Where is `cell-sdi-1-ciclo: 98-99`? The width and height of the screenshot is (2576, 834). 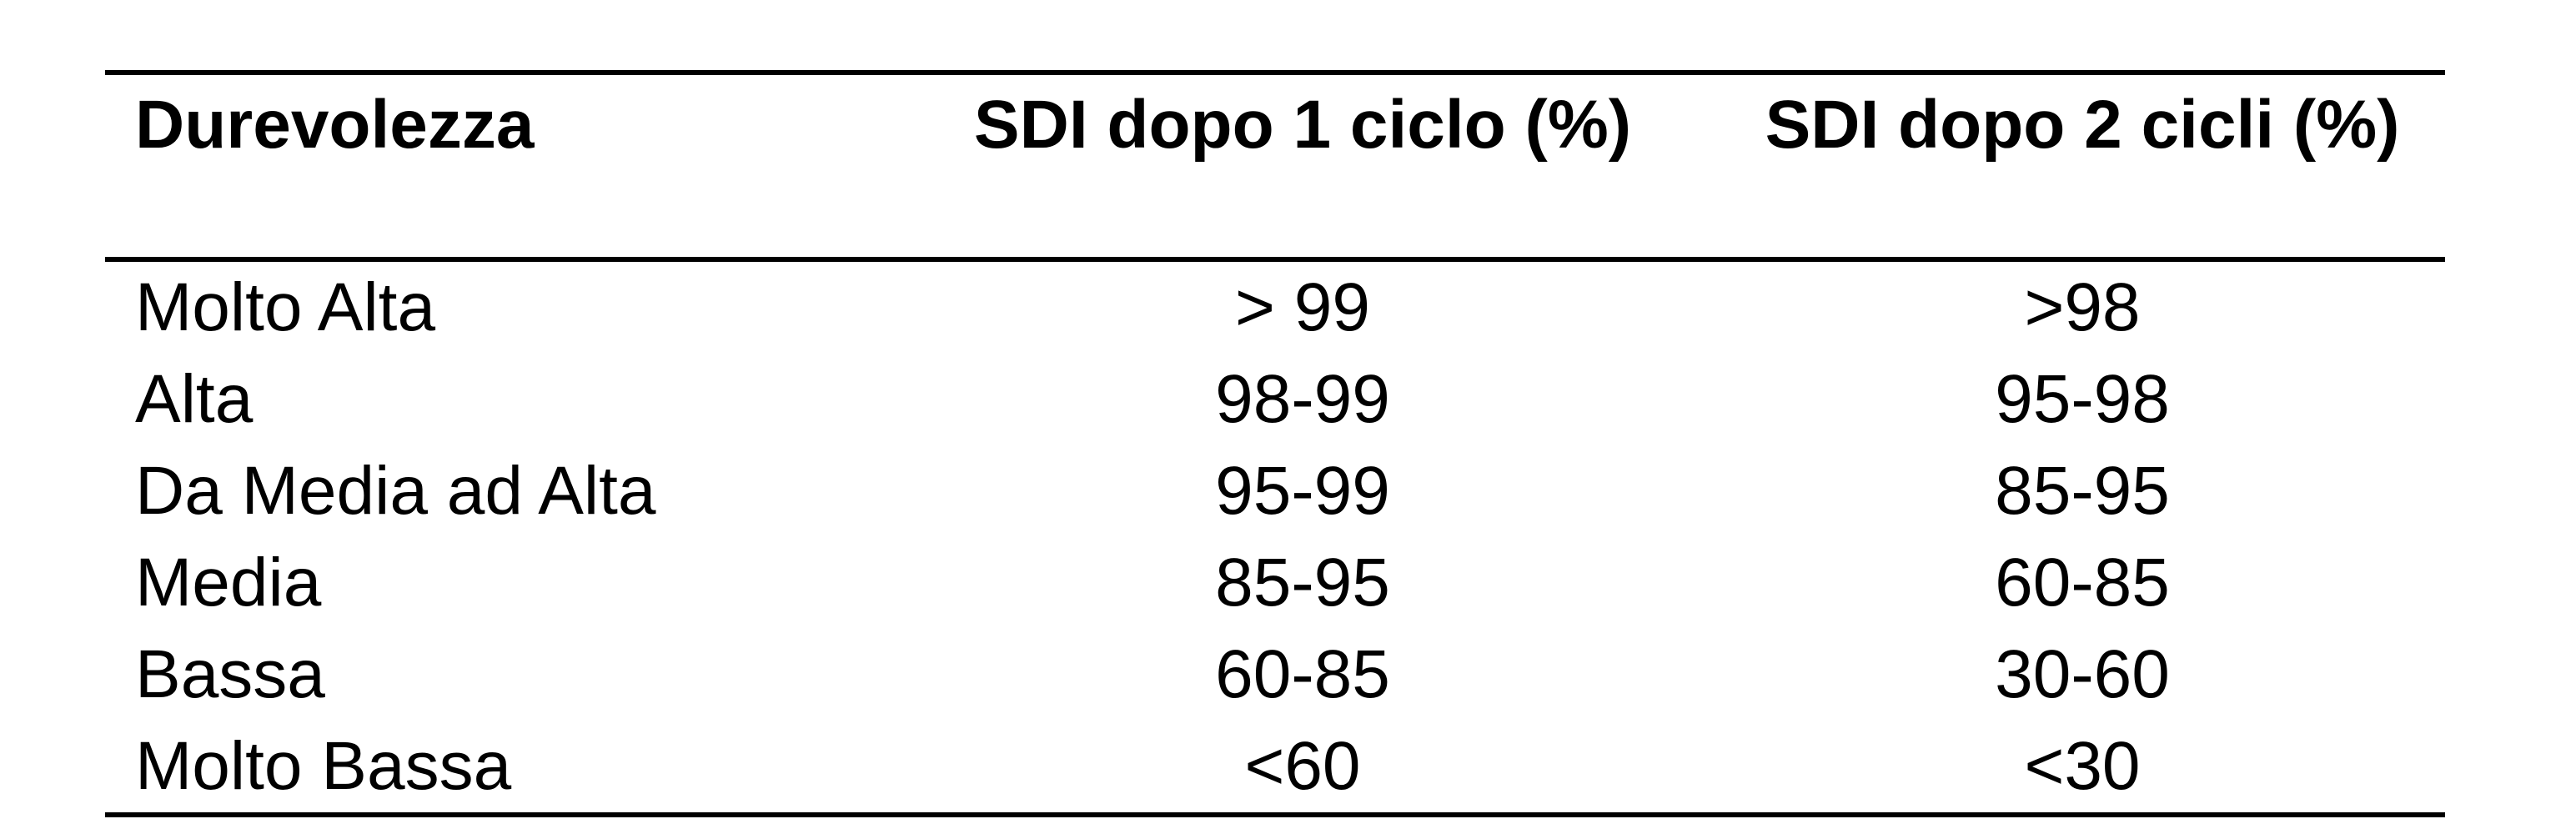
cell-sdi-1-ciclo: 98-99 is located at coordinates (1302, 399).